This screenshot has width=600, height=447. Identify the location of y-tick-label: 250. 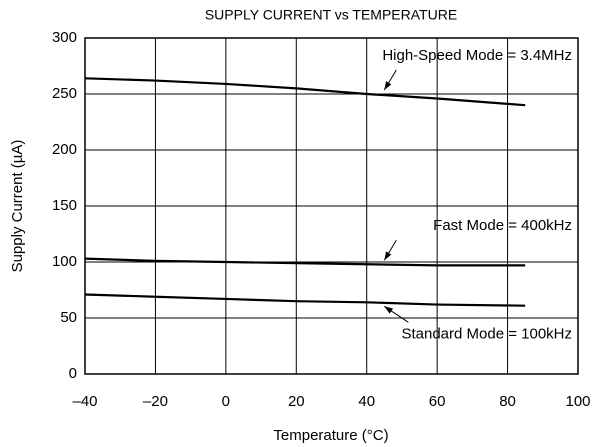
(64, 93).